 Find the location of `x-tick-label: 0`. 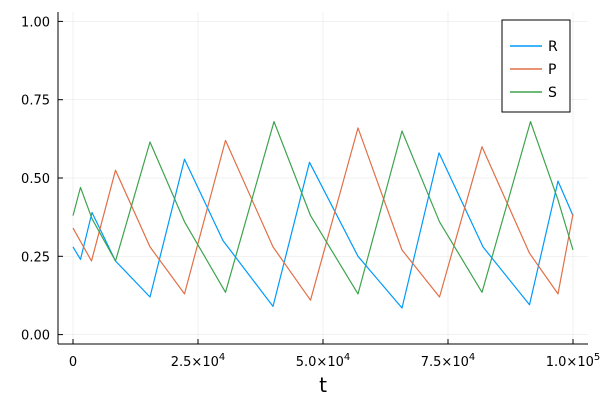

x-tick-label: 0 is located at coordinates (73, 362).